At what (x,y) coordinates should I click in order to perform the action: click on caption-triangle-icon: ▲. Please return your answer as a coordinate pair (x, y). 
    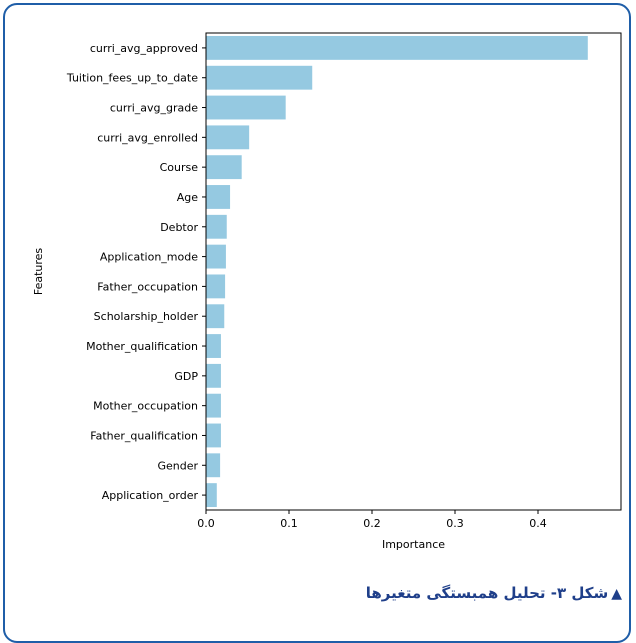
    Looking at the image, I should click on (616, 594).